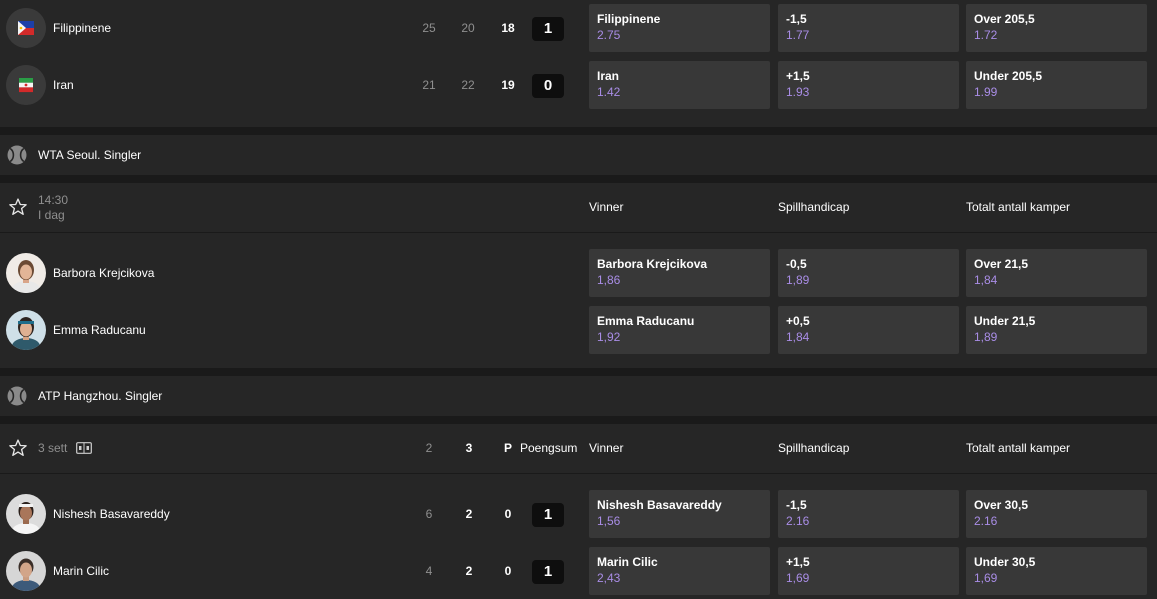  What do you see at coordinates (1056, 514) in the screenshot?
I see `odds-button: Over 30,5 2.16` at bounding box center [1056, 514].